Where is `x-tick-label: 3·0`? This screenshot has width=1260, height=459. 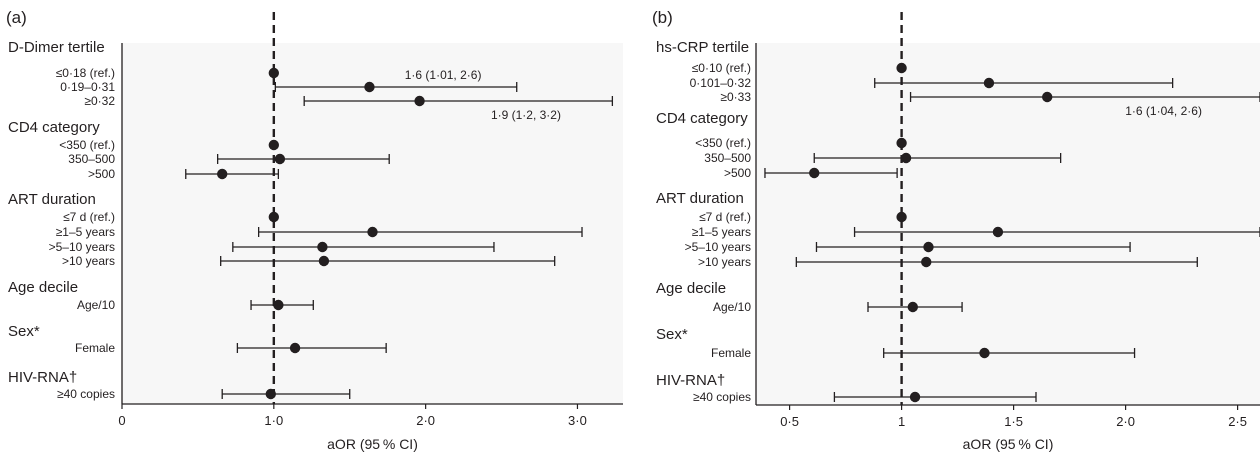 x-tick-label: 3·0 is located at coordinates (577, 420).